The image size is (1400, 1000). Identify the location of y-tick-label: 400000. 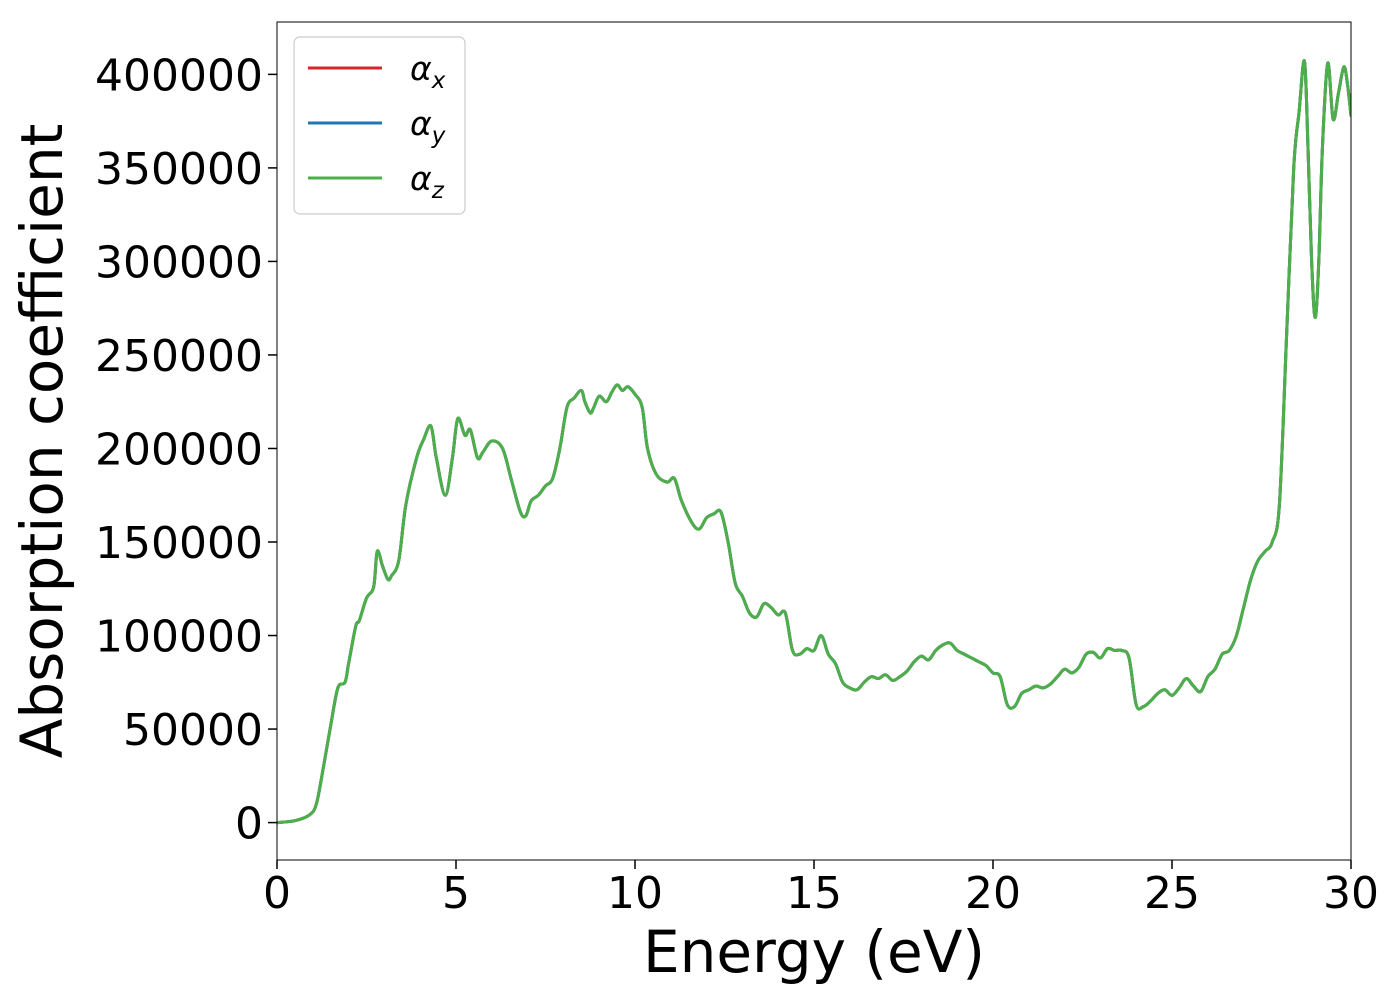
(179, 75).